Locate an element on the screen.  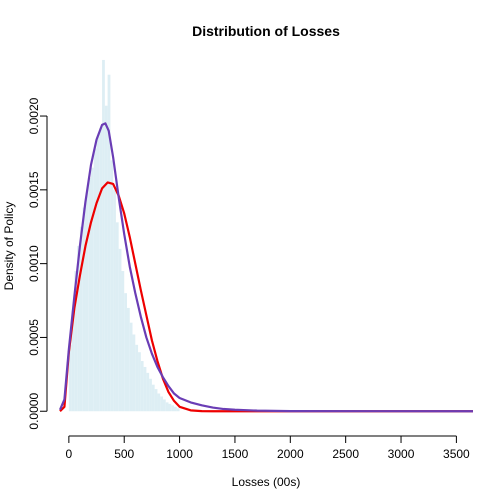
y-tick-label-1: 0.0005 is located at coordinates (34, 337).